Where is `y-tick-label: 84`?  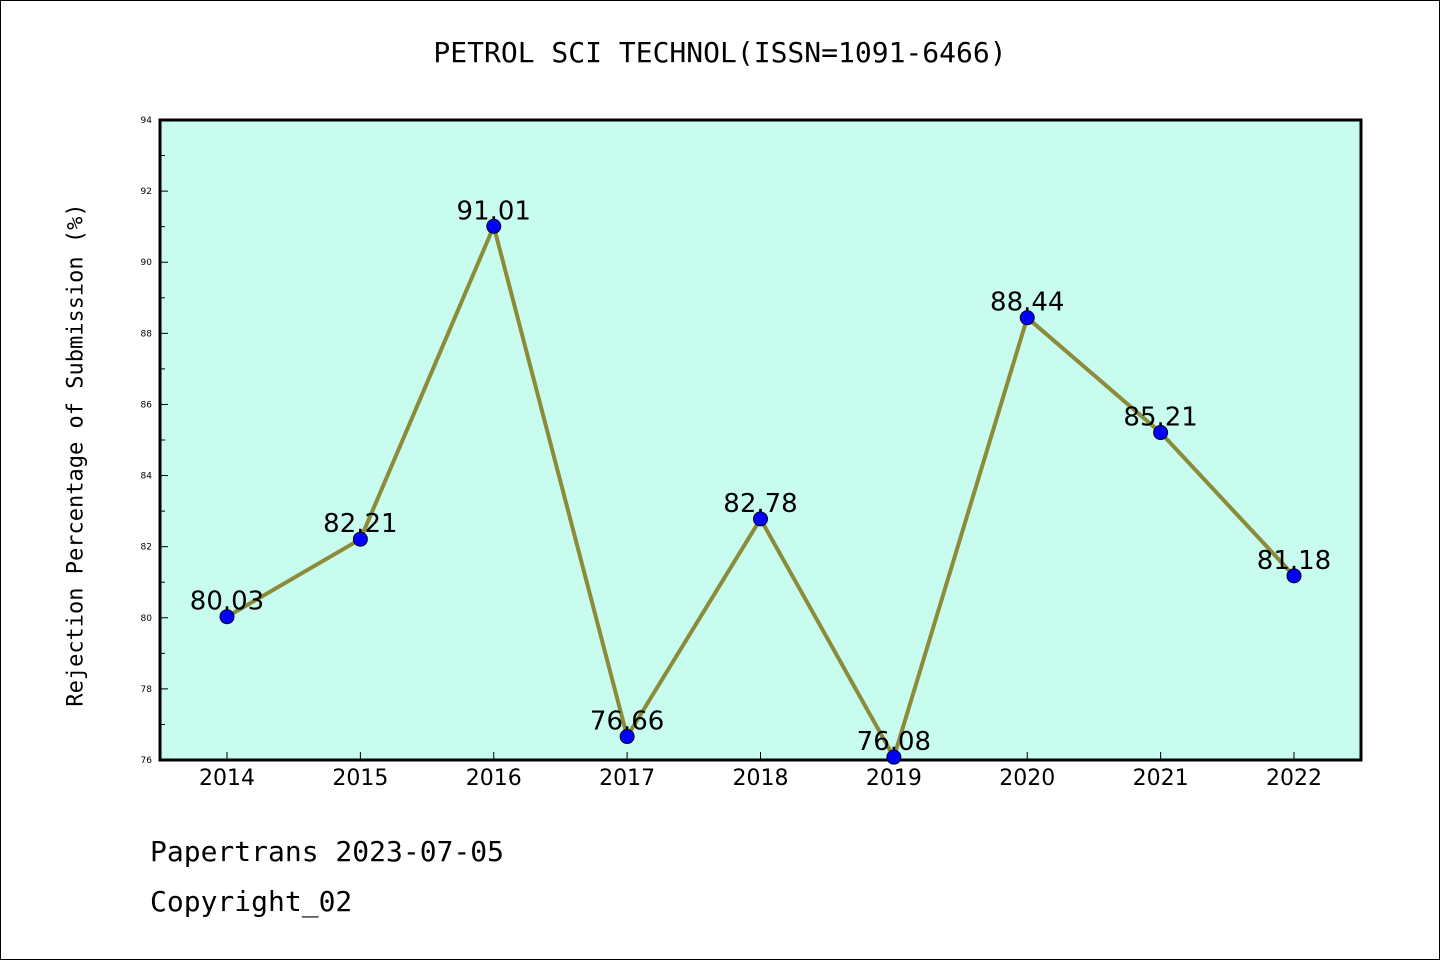 y-tick-label: 84 is located at coordinates (147, 477).